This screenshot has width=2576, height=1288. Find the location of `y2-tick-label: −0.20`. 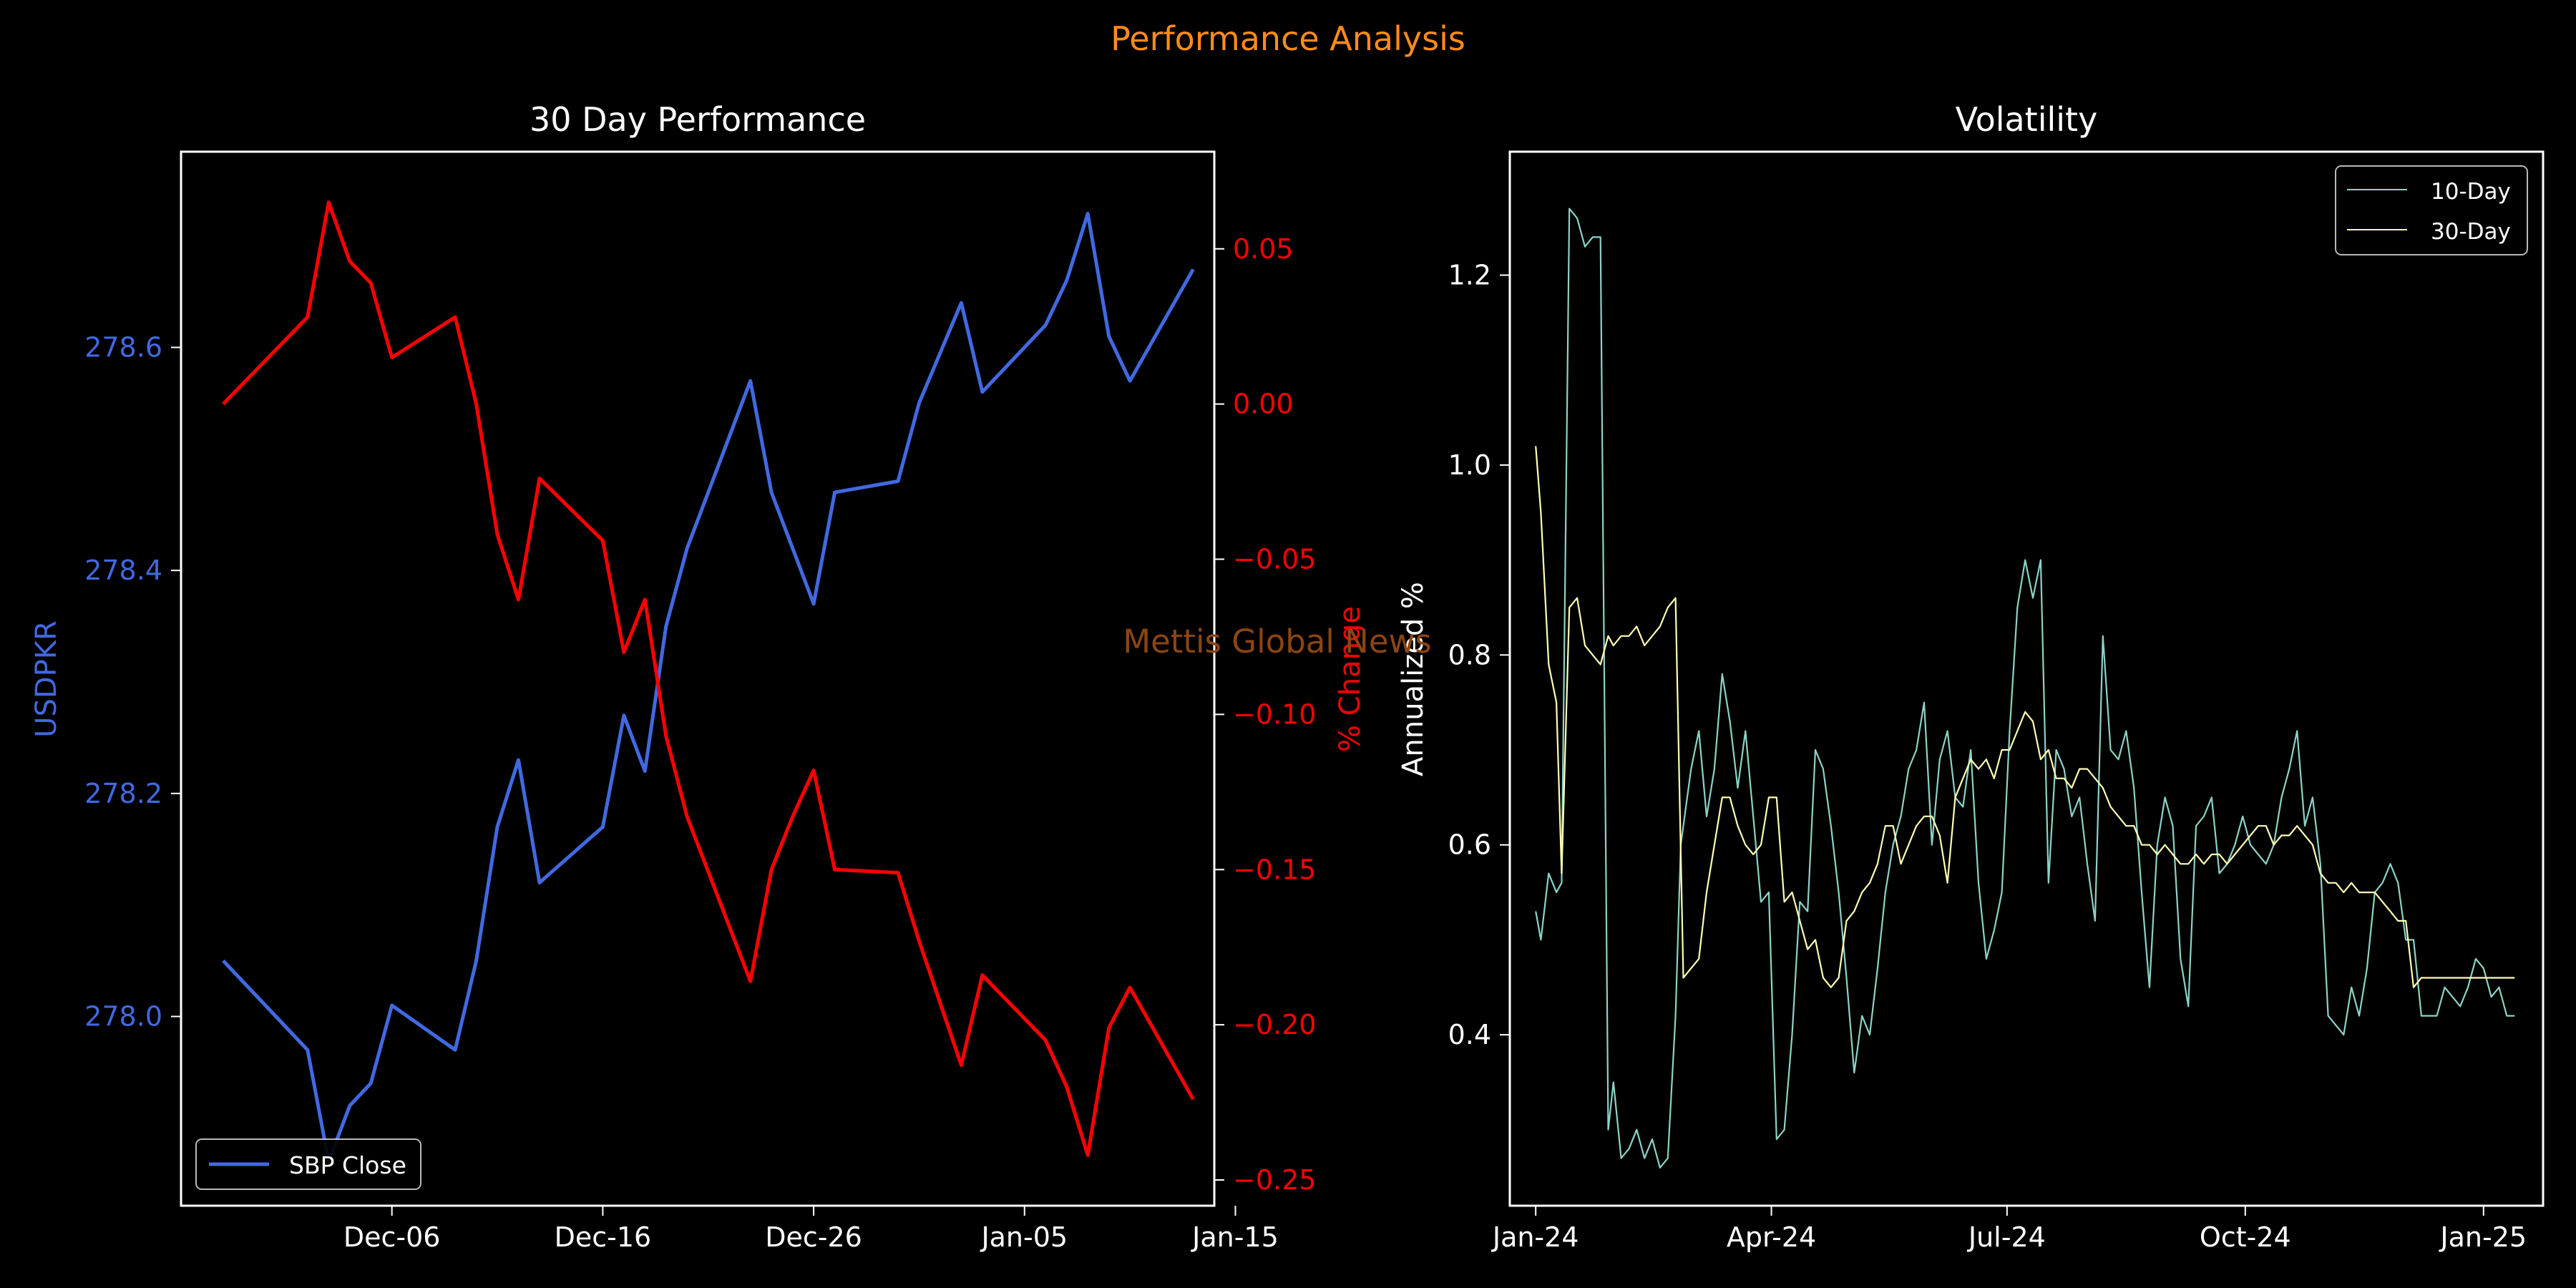

y2-tick-label: −0.20 is located at coordinates (1274, 1024).